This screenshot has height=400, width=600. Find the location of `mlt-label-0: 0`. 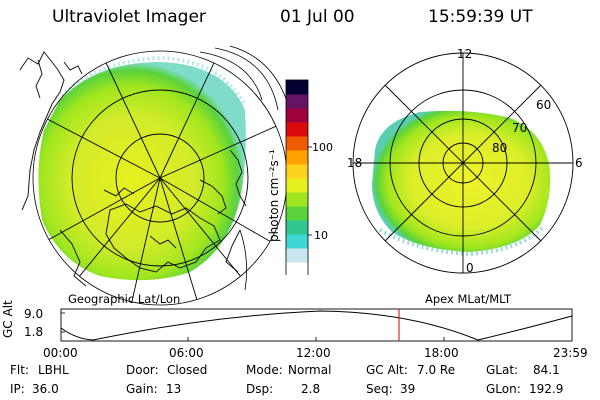

mlt-label-0: 0 is located at coordinates (470, 268).